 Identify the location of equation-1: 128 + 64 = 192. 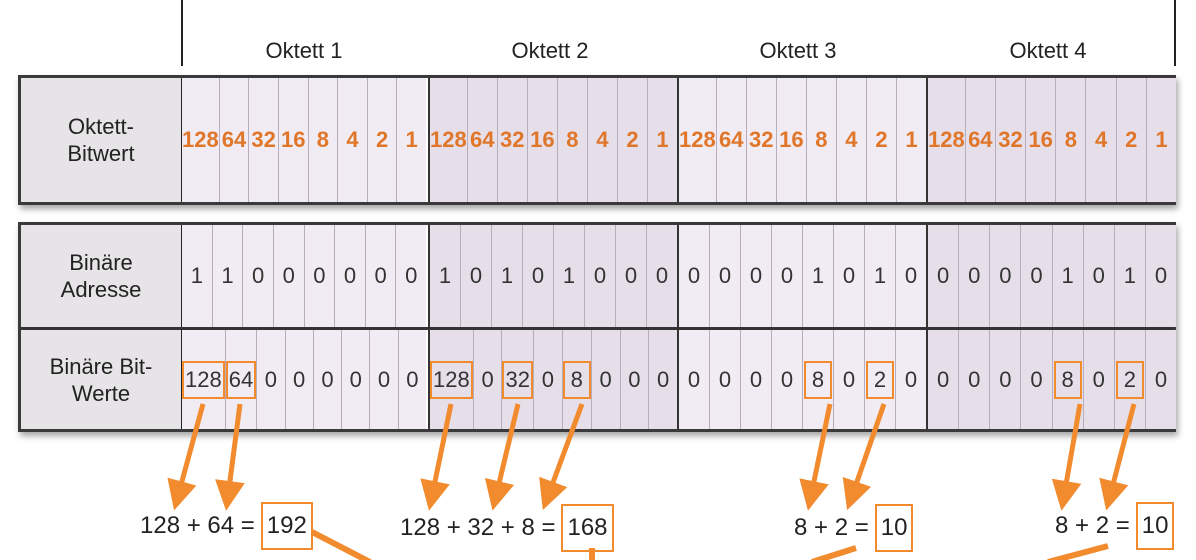
(226, 526).